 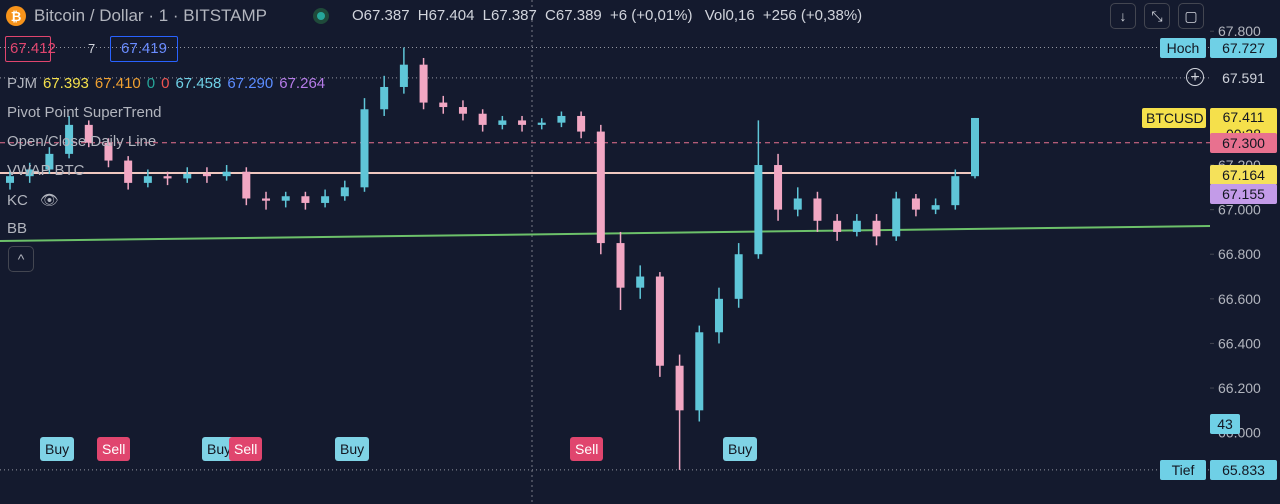 What do you see at coordinates (740, 15) in the screenshot?
I see `value: 0,16` at bounding box center [740, 15].